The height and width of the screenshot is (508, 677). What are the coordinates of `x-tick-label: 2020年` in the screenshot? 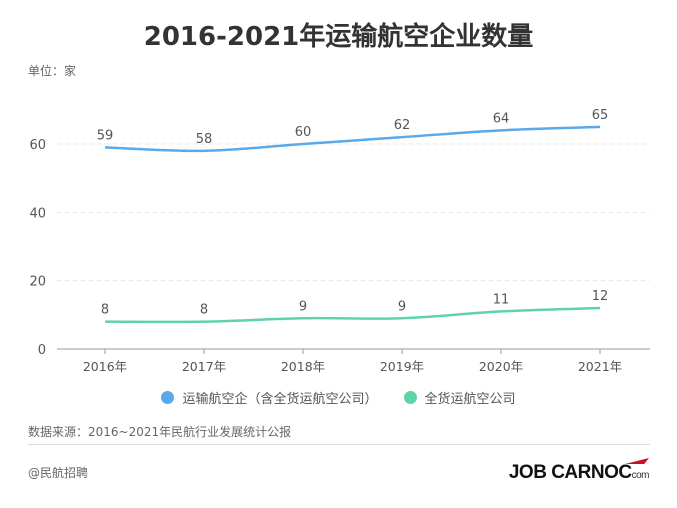 It's located at (501, 366).